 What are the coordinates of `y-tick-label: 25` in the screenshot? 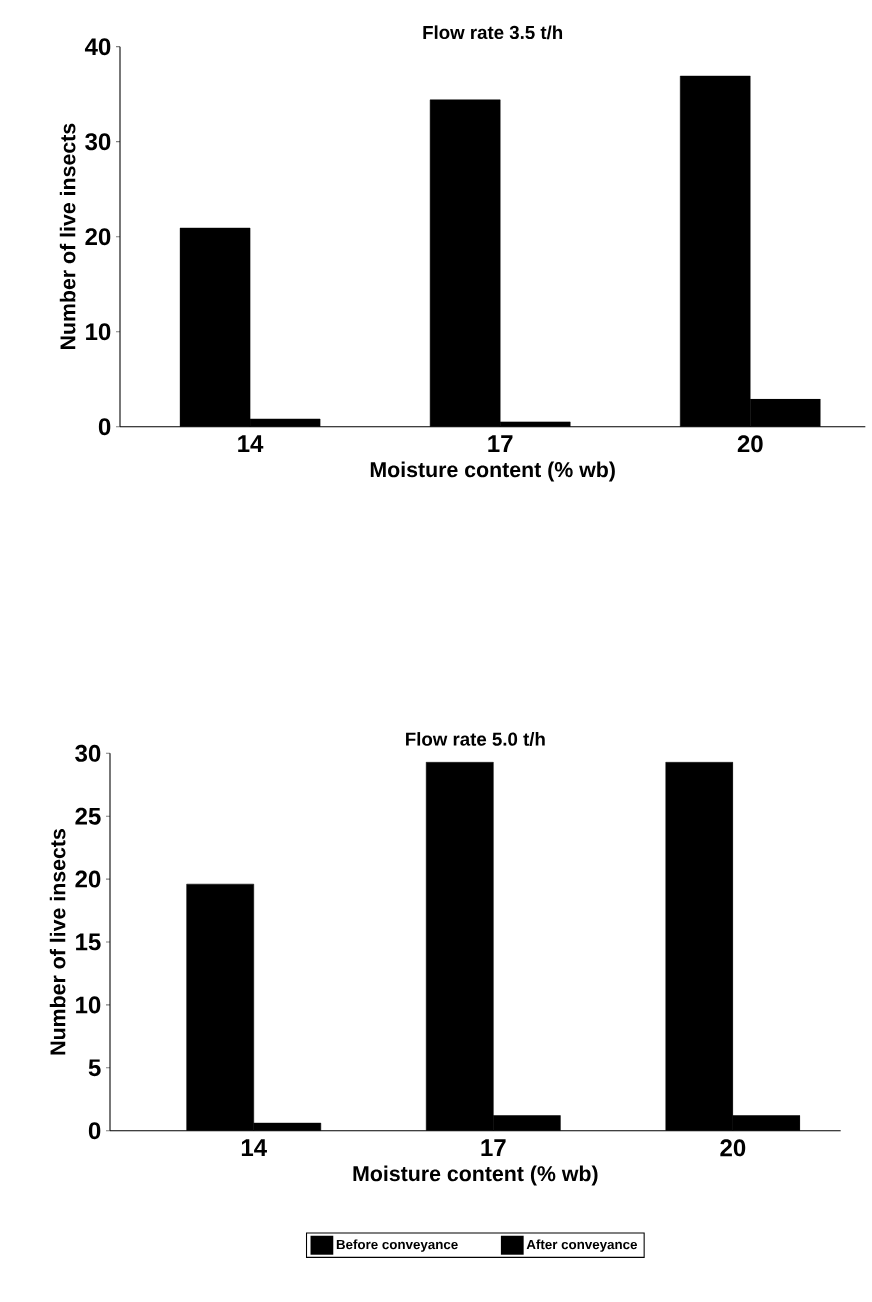 It's located at (88, 816).